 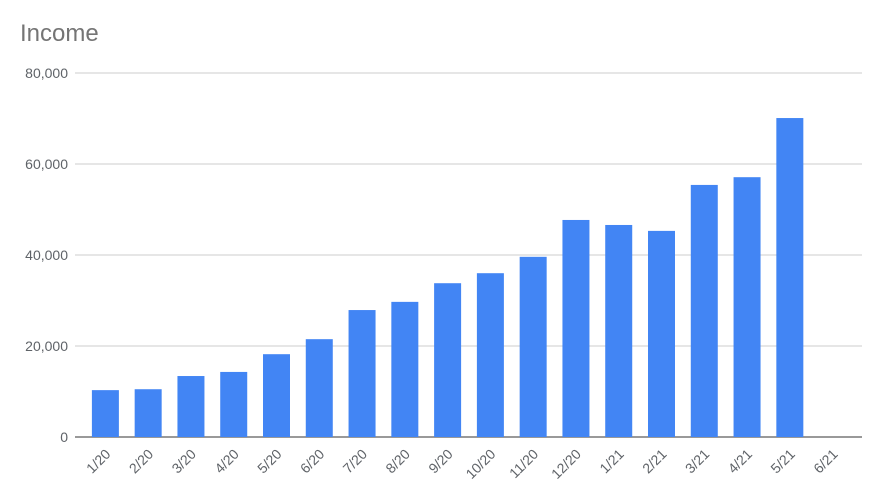 I want to click on y-tick-label: 20,000, so click(x=46, y=346).